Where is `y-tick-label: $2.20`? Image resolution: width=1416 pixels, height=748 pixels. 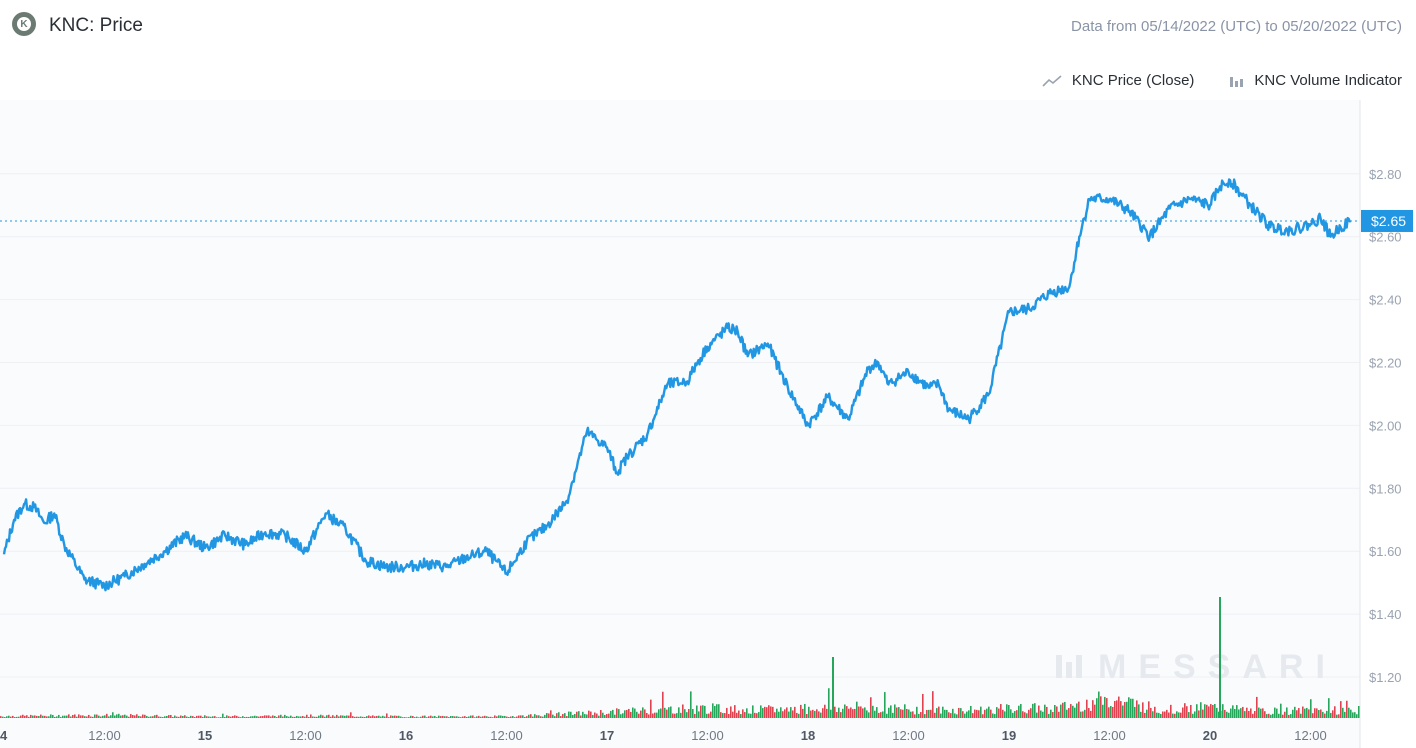 y-tick-label: $2.20 is located at coordinates (1385, 363).